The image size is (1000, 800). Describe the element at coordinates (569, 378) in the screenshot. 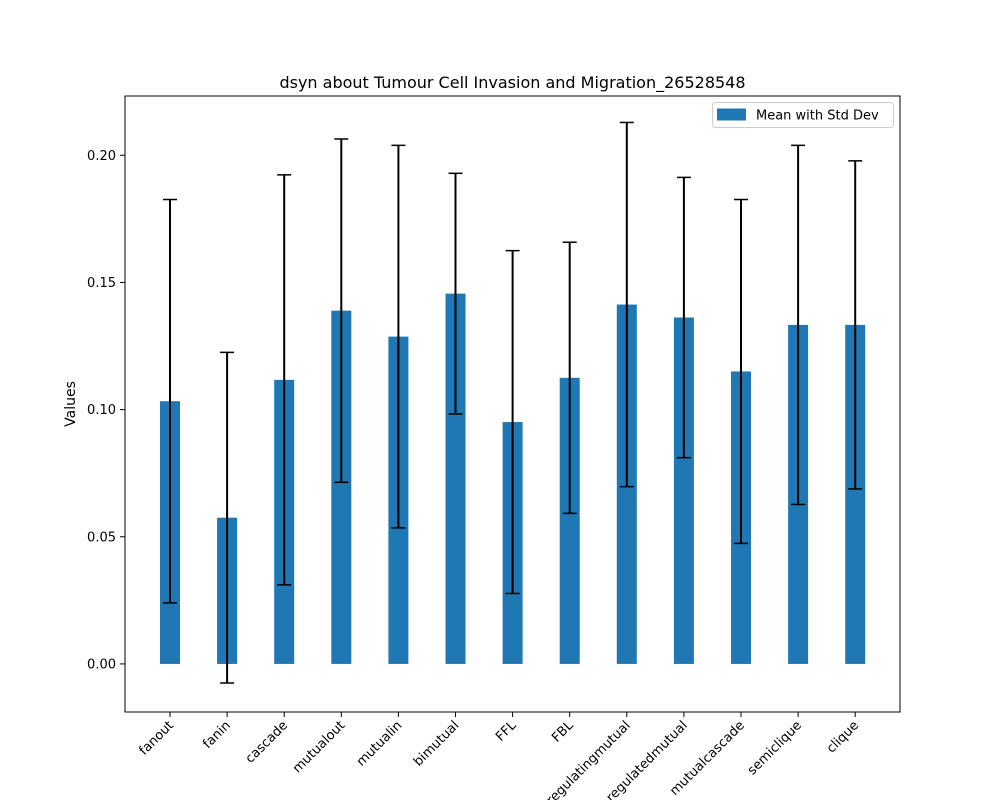

I see `error-bar-FBL` at that location.